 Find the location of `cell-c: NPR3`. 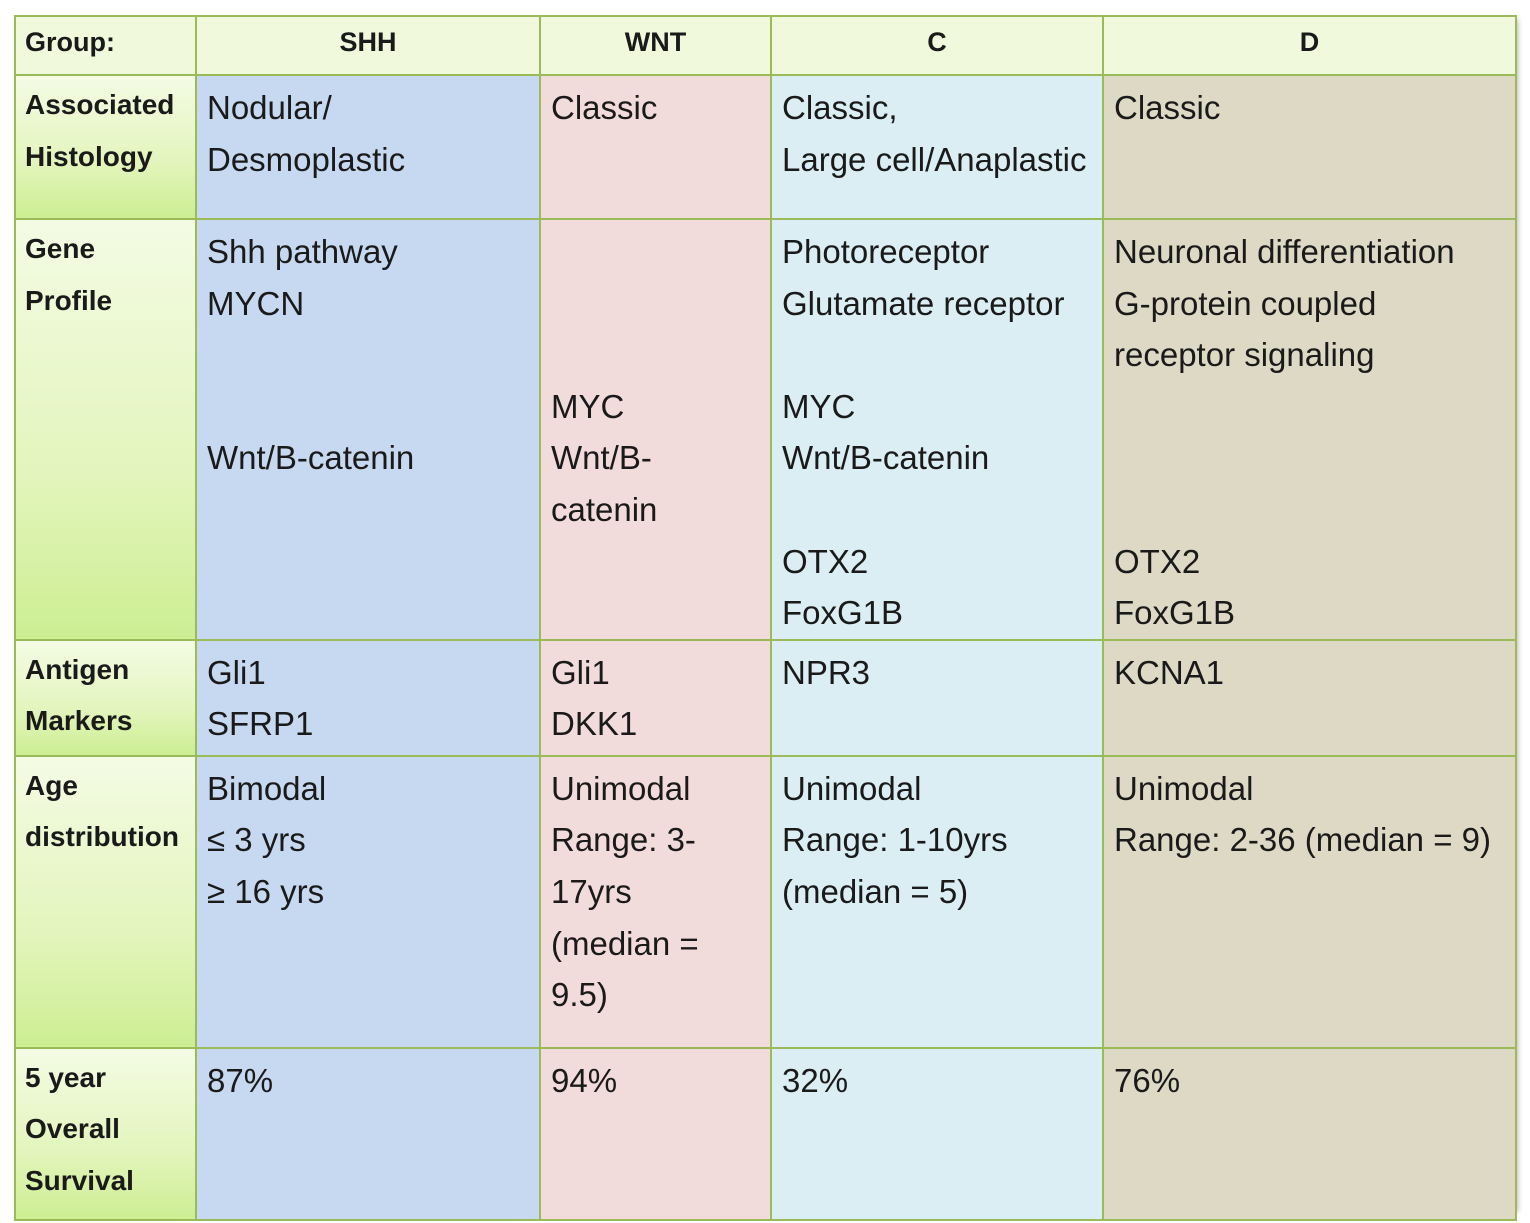

cell-c: NPR3 is located at coordinates (937, 697).